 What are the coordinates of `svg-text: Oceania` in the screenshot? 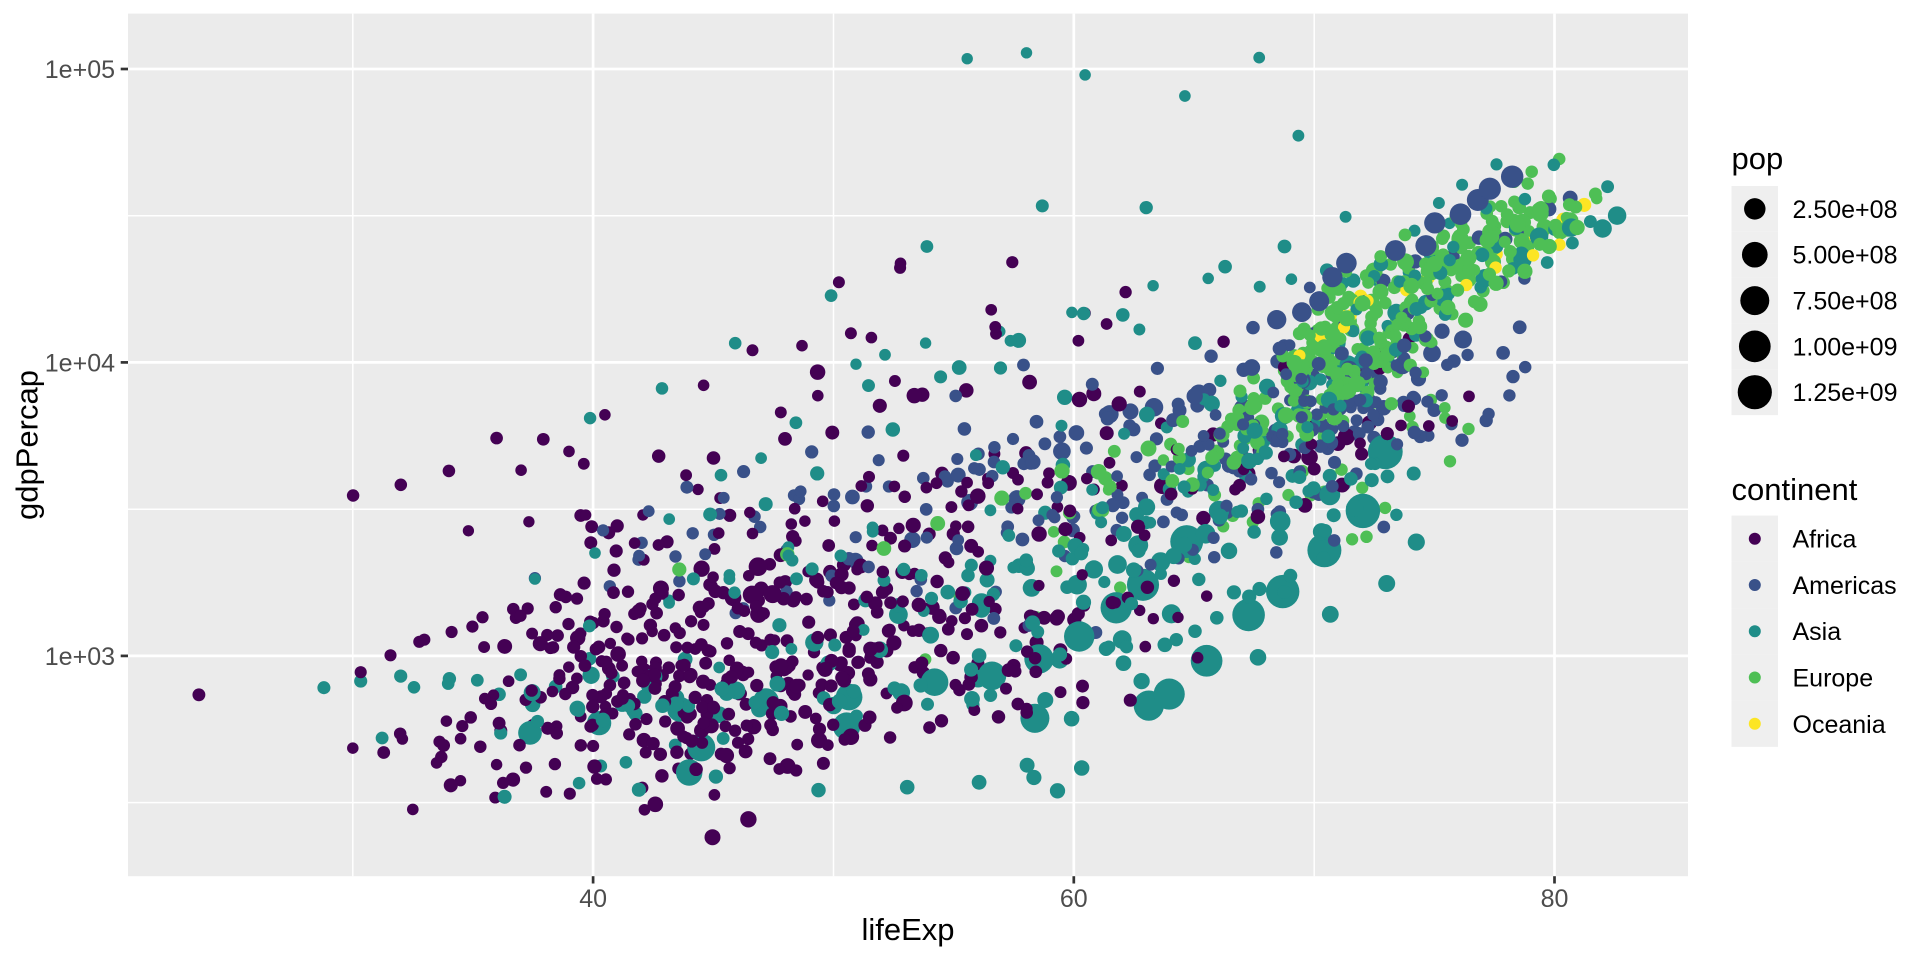 It's located at (1839, 725).